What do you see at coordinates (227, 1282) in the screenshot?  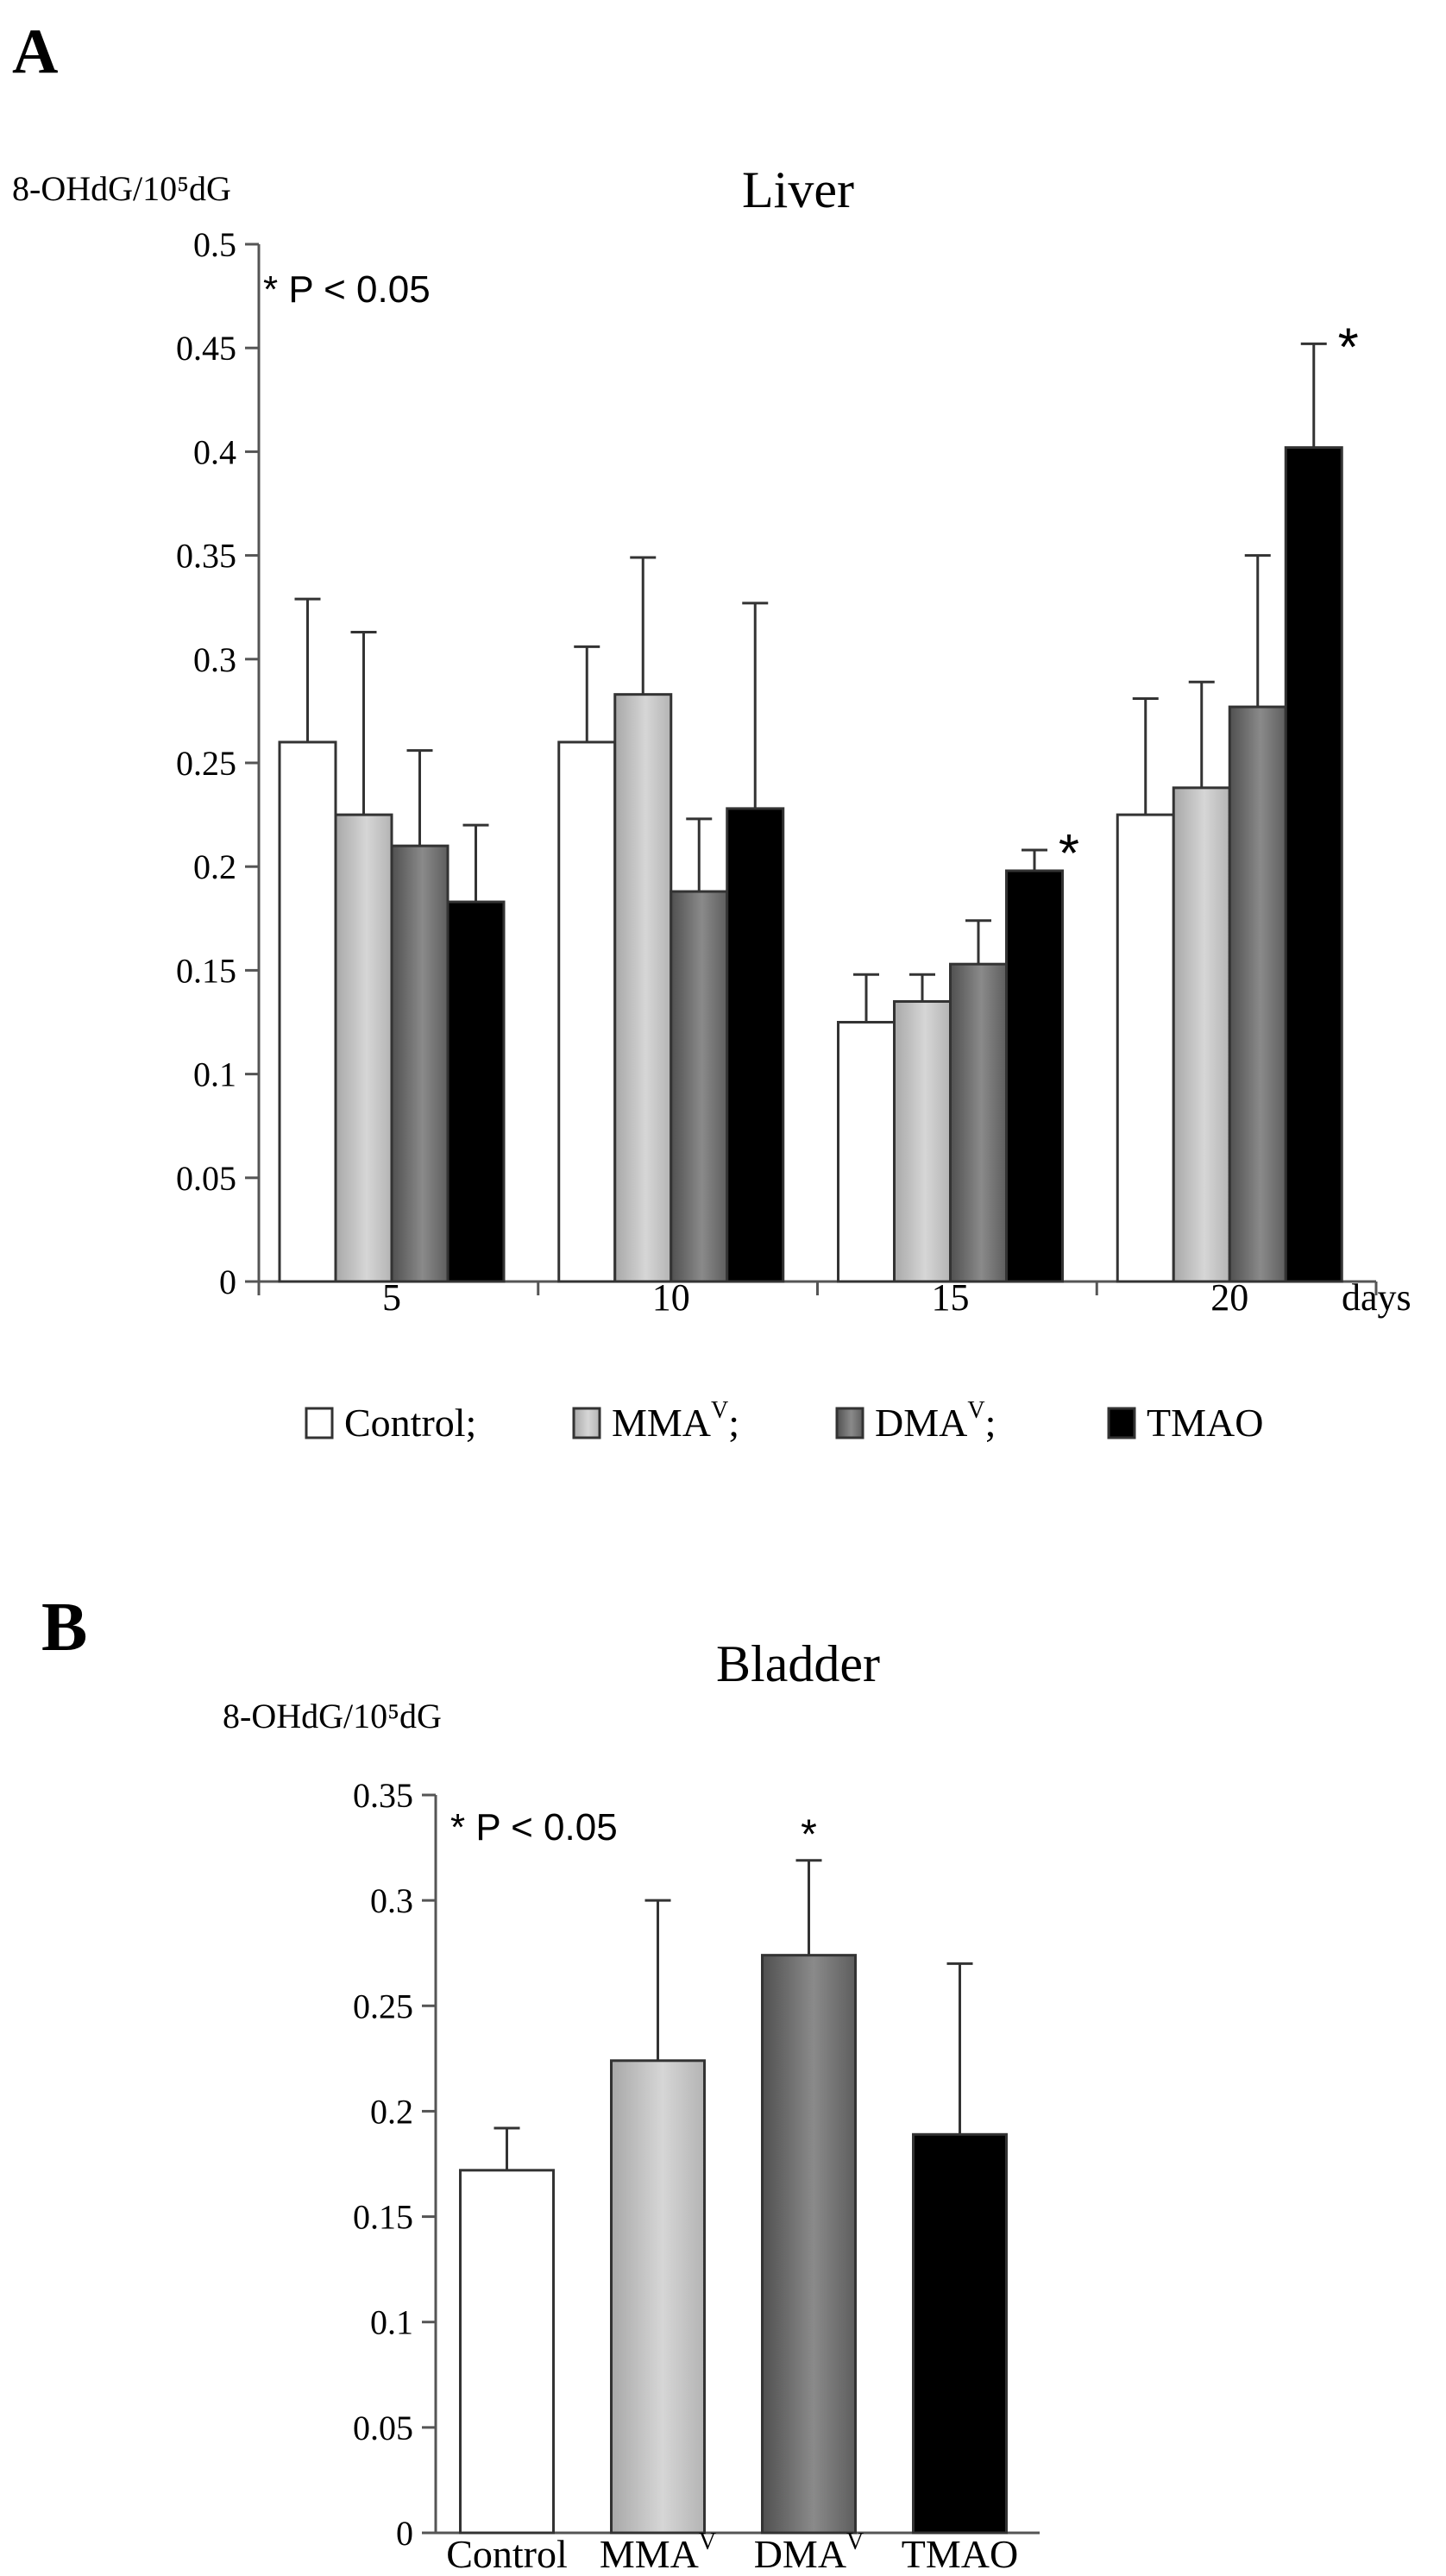 I see `liver-y-tick-label: 0` at bounding box center [227, 1282].